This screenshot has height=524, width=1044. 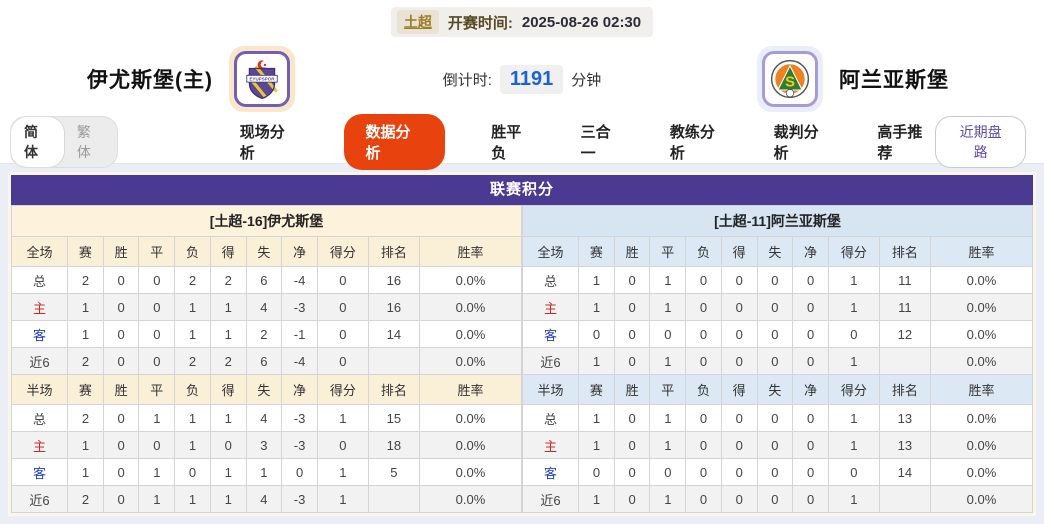 What do you see at coordinates (83, 141) in the screenshot?
I see `lang-option-1: 繁体` at bounding box center [83, 141].